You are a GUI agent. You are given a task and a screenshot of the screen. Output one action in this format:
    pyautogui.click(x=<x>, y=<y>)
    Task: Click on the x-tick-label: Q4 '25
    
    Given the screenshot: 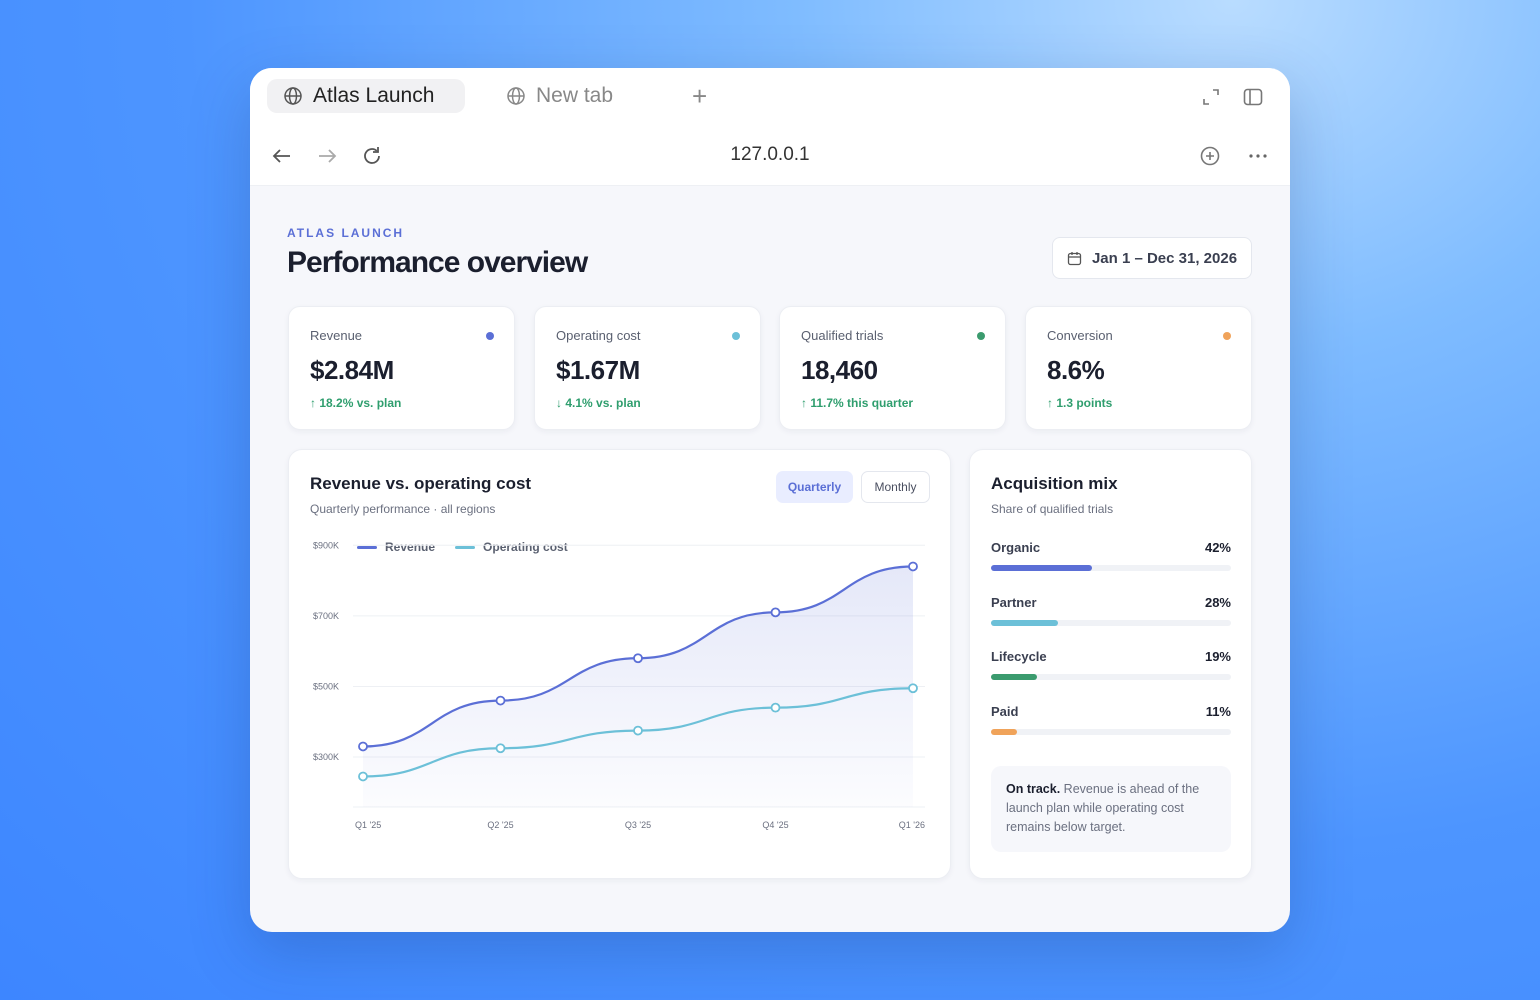 What is the action you would take?
    pyautogui.click(x=775, y=825)
    